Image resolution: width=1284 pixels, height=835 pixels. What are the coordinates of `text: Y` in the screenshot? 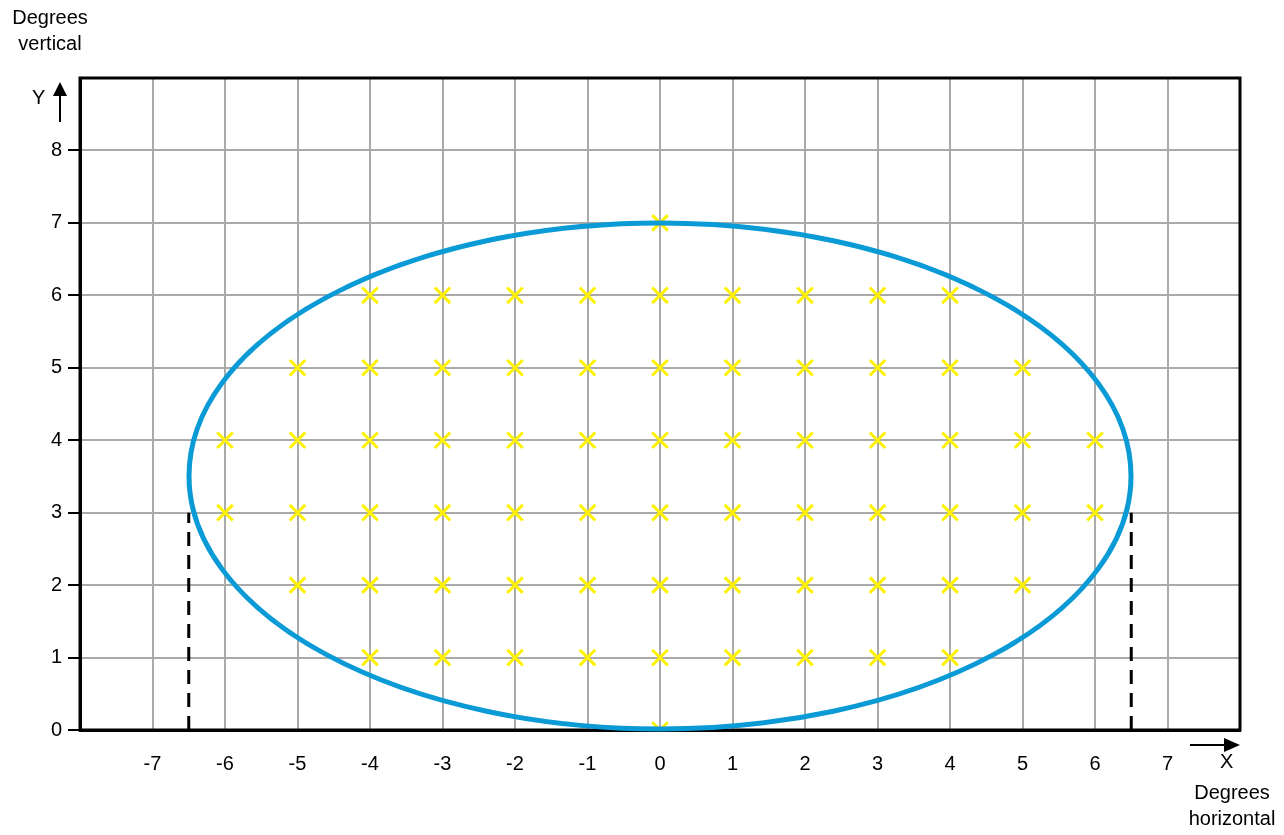 It's located at (39, 97).